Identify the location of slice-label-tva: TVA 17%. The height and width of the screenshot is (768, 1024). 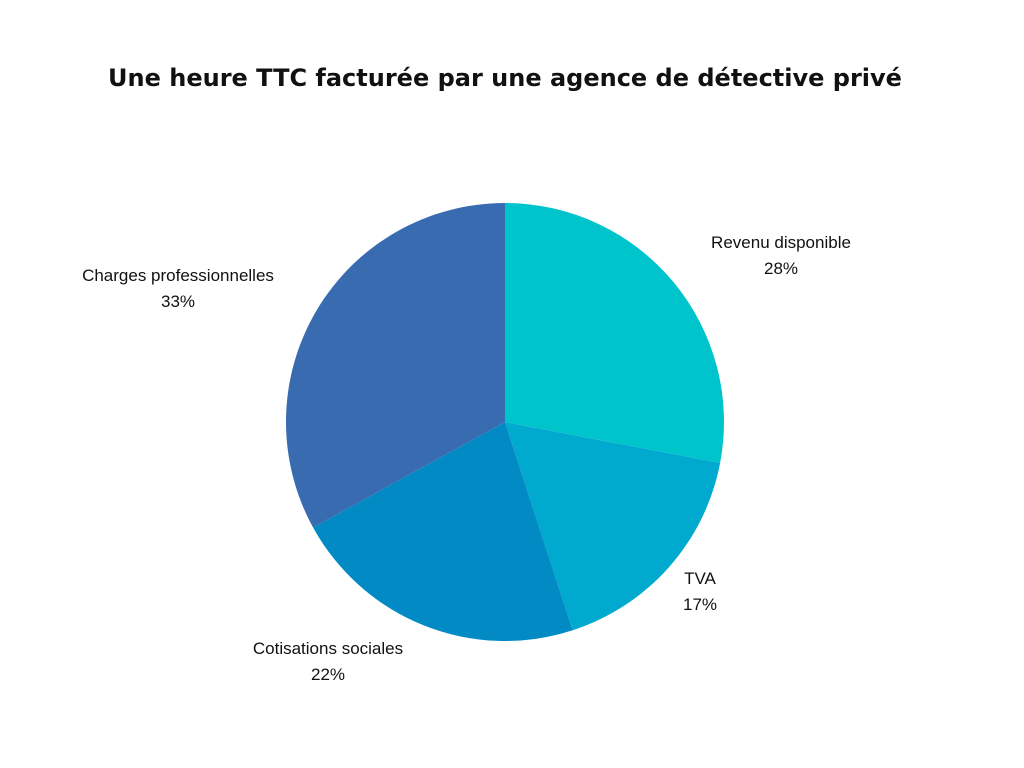
(700, 592).